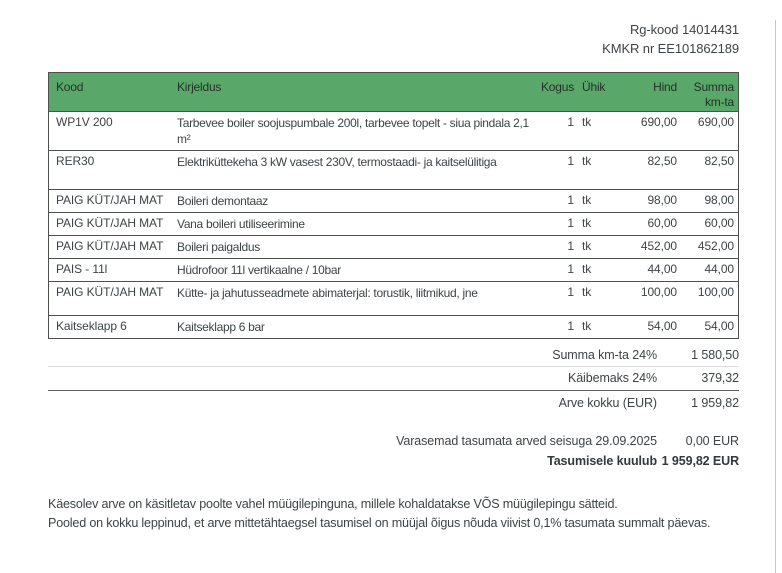 The image size is (782, 573). I want to click on subtotal-label: Summa km-ta 24%, so click(604, 355).